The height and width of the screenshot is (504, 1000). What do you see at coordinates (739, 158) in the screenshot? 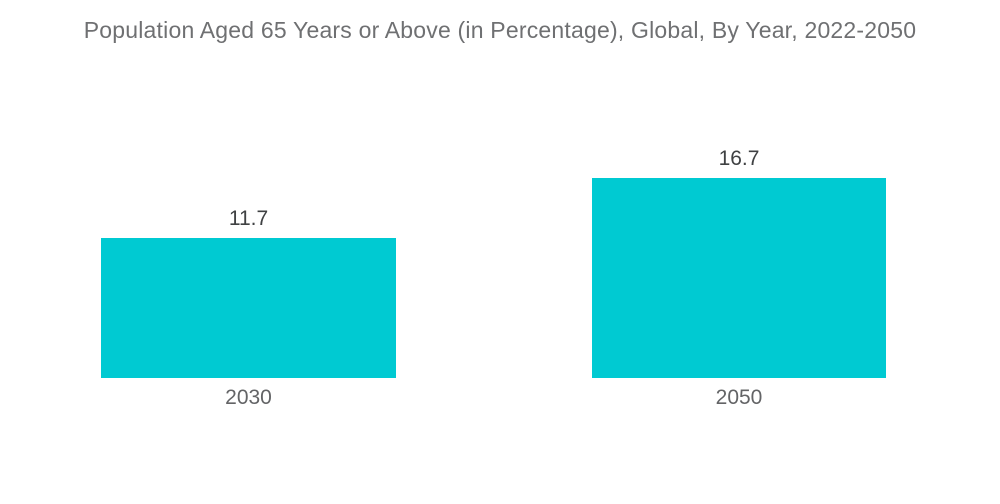
I see `value-label-2050: 16.7` at bounding box center [739, 158].